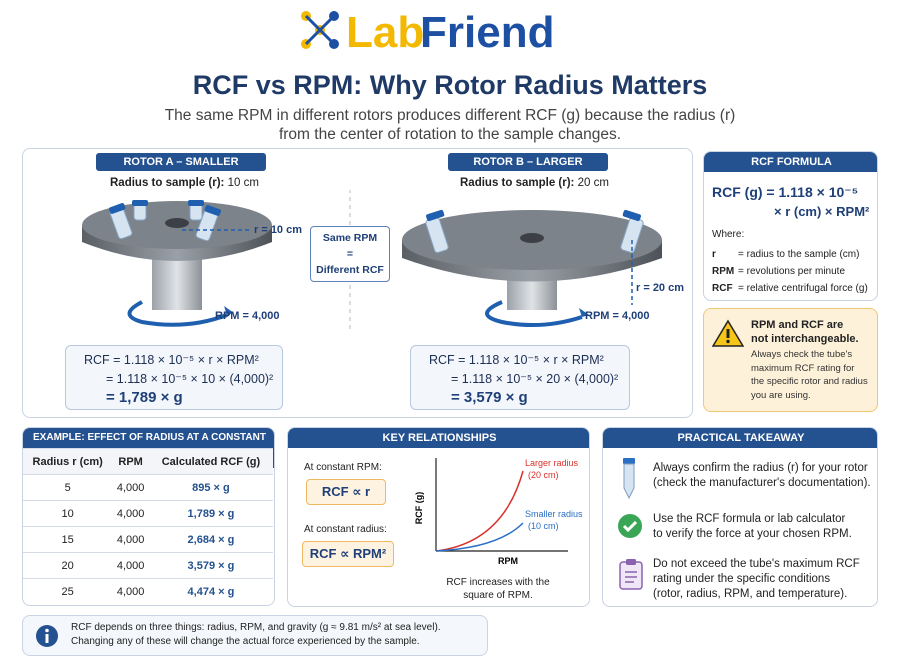  I want to click on where-label: Where:, so click(728, 234).